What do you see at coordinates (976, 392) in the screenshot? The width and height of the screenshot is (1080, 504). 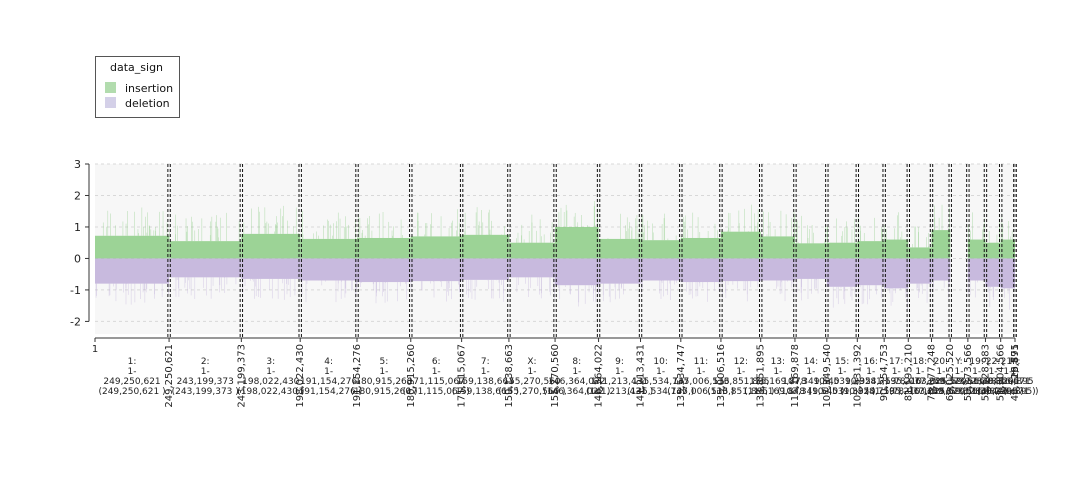 I see `x-label-line: (59,128,983 )` at bounding box center [976, 392].